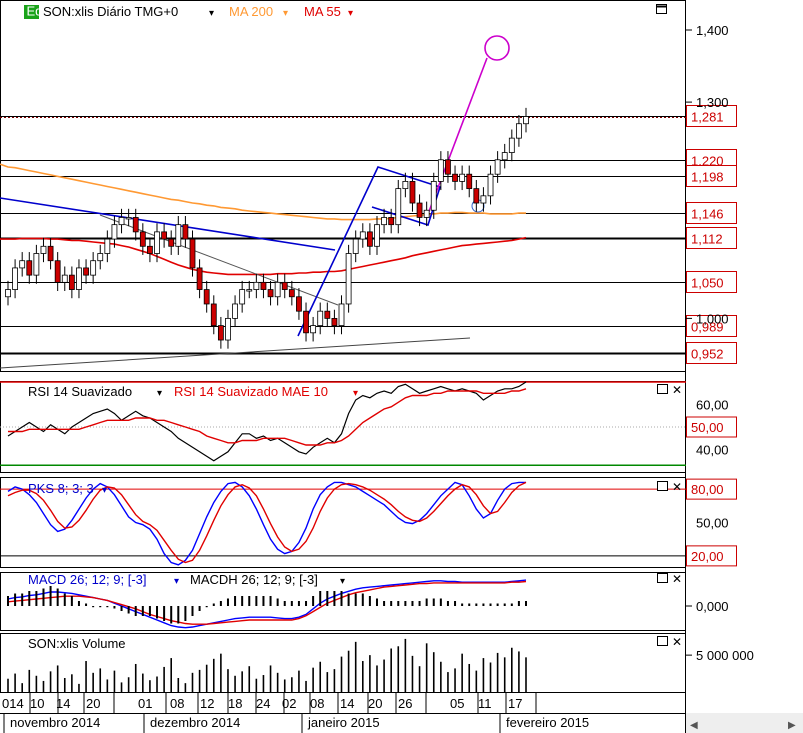 The image size is (803, 733). I want to click on downtrend-line, so click(168, 224).